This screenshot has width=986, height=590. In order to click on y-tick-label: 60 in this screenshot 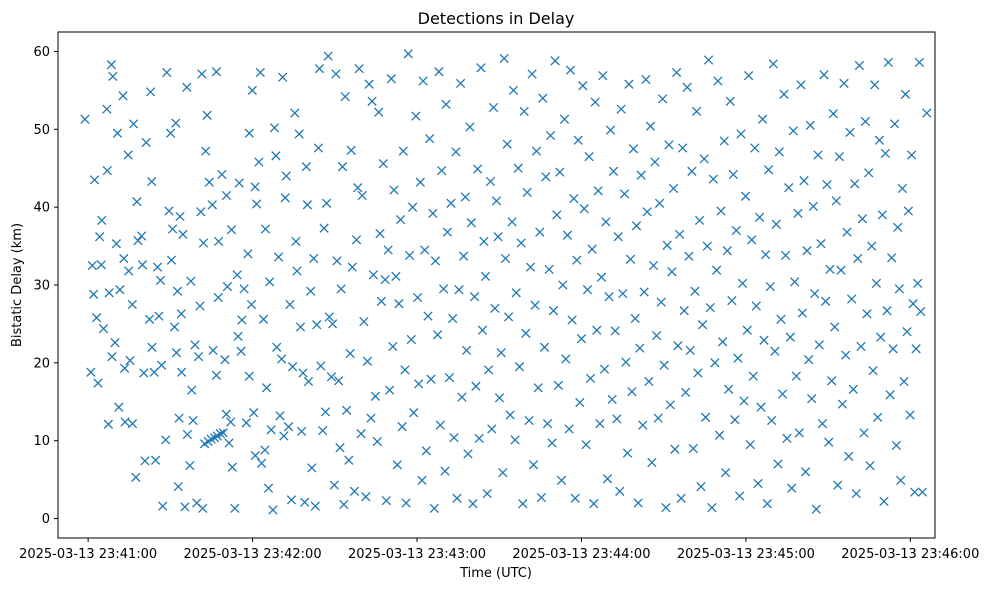, I will do `click(41, 52)`.